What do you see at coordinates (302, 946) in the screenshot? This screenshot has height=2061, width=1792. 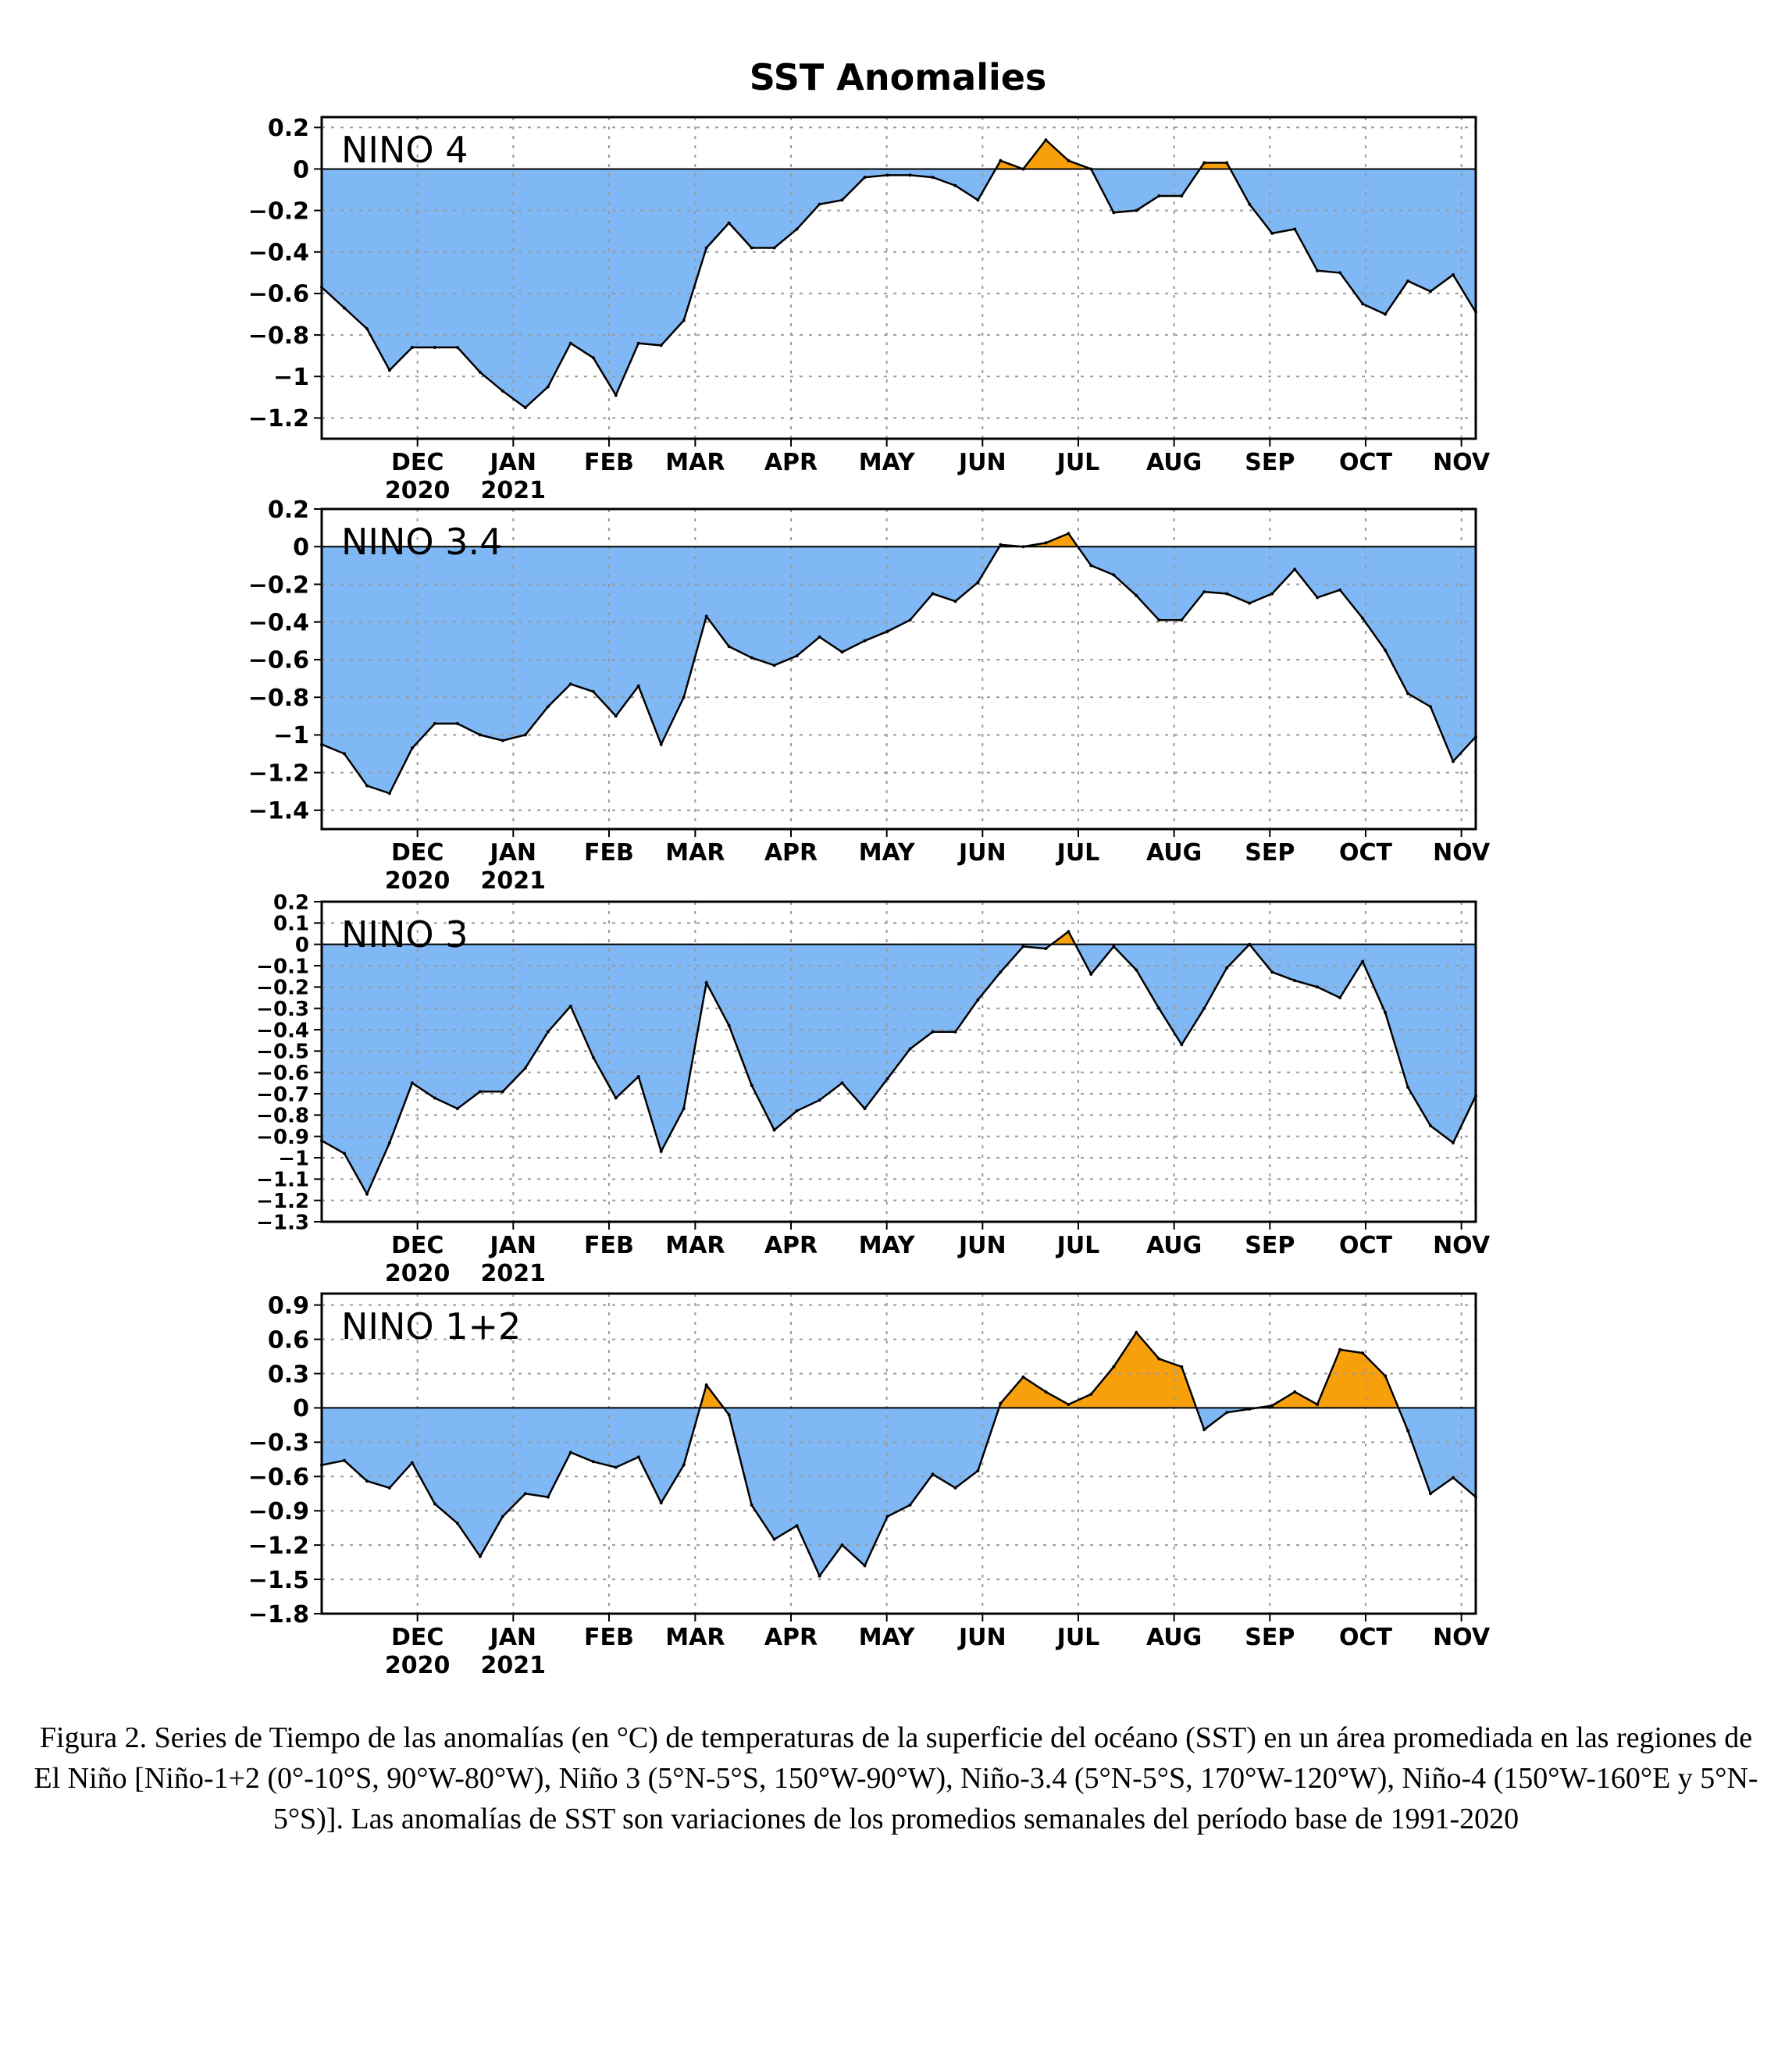 I see `y-tick-label: 0` at bounding box center [302, 946].